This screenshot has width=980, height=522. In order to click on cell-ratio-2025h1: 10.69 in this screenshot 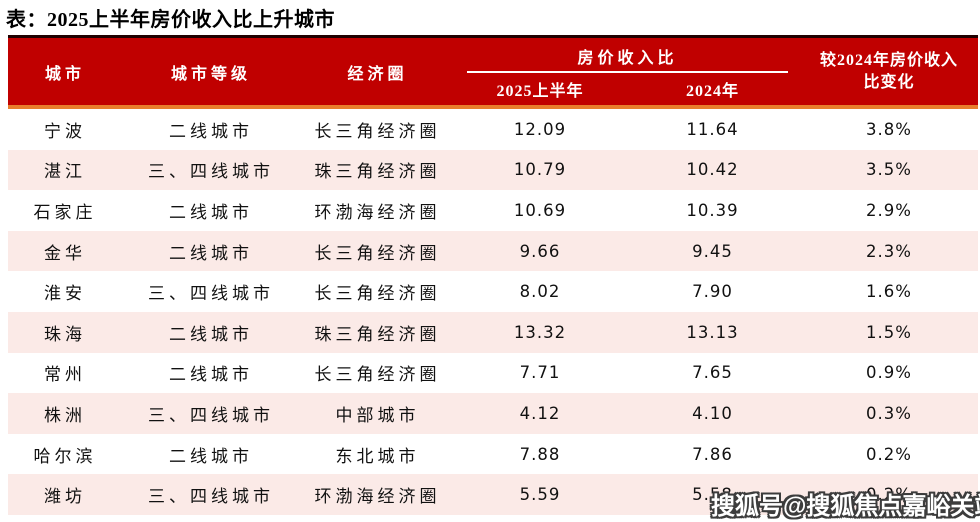, I will do `click(540, 210)`.